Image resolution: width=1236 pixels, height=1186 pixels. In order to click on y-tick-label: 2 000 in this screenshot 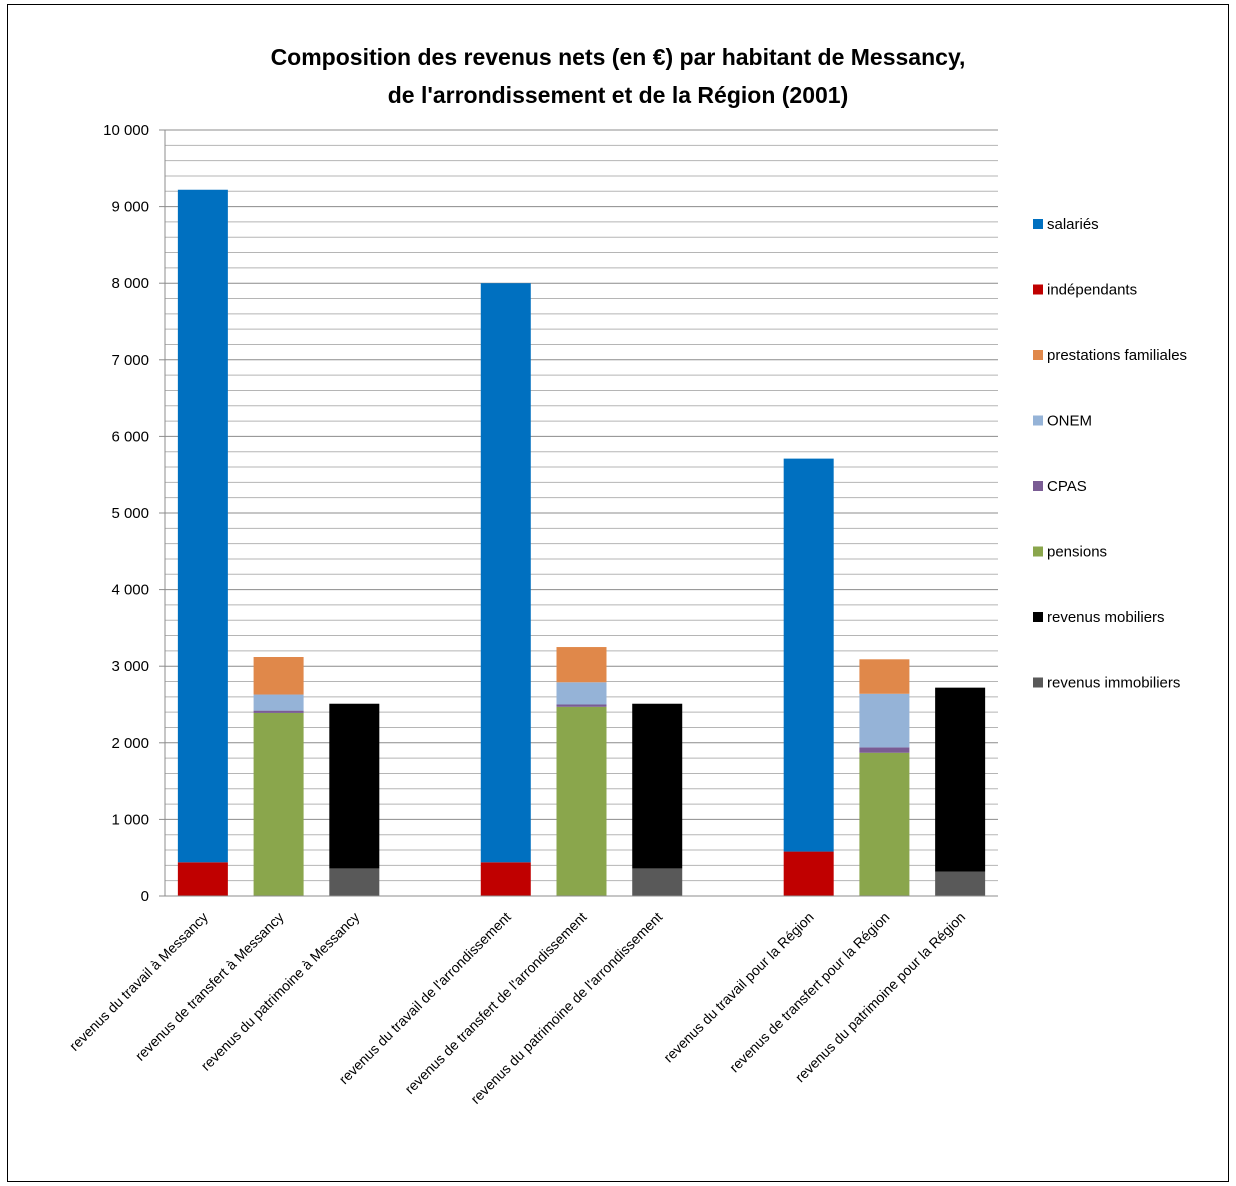, I will do `click(130, 743)`.